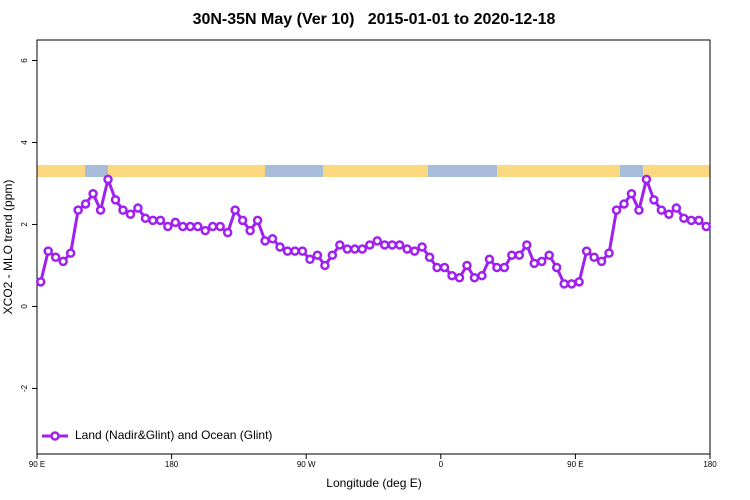 The width and height of the screenshot is (750, 500). What do you see at coordinates (441, 464) in the screenshot?
I see `x-tick-label: 0` at bounding box center [441, 464].